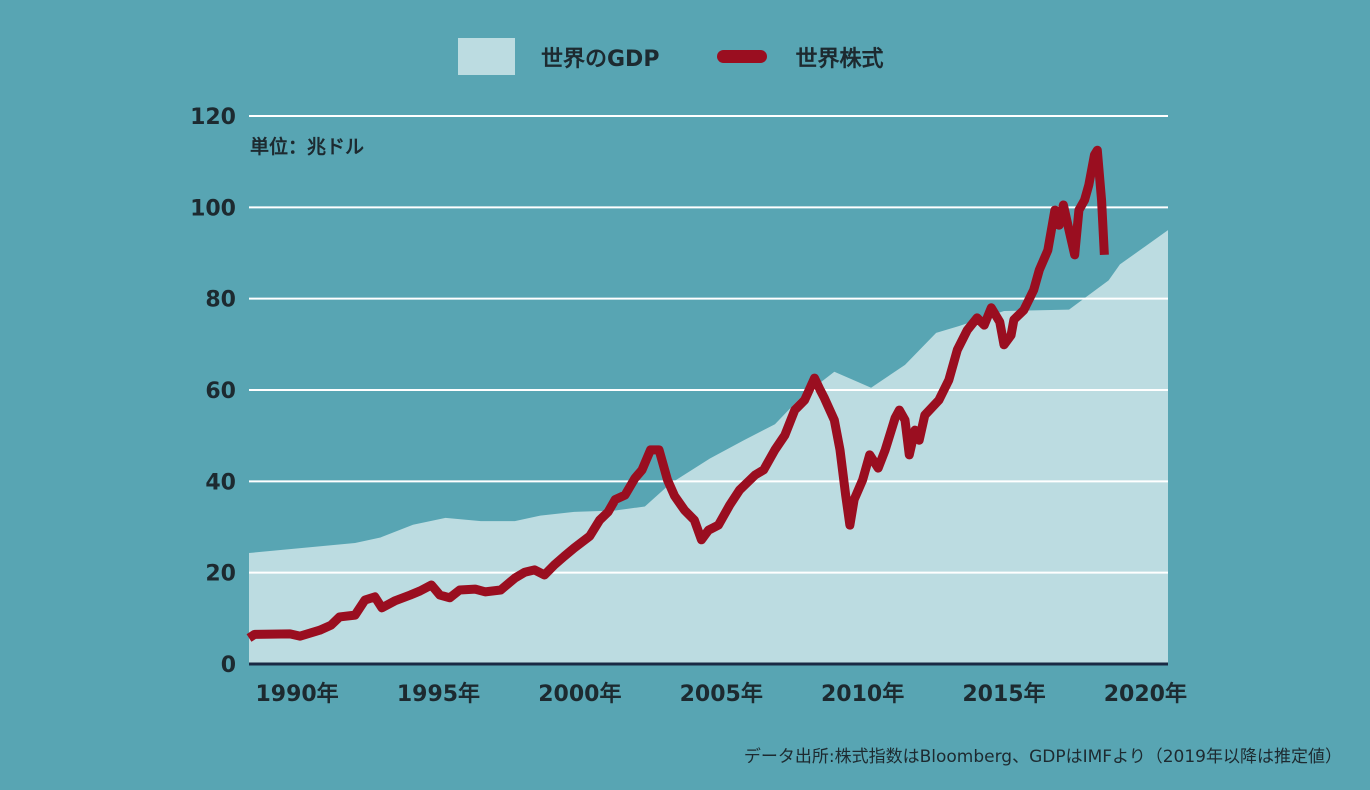 The height and width of the screenshot is (790, 1370). What do you see at coordinates (220, 574) in the screenshot?
I see `y-tick-label: 20` at bounding box center [220, 574].